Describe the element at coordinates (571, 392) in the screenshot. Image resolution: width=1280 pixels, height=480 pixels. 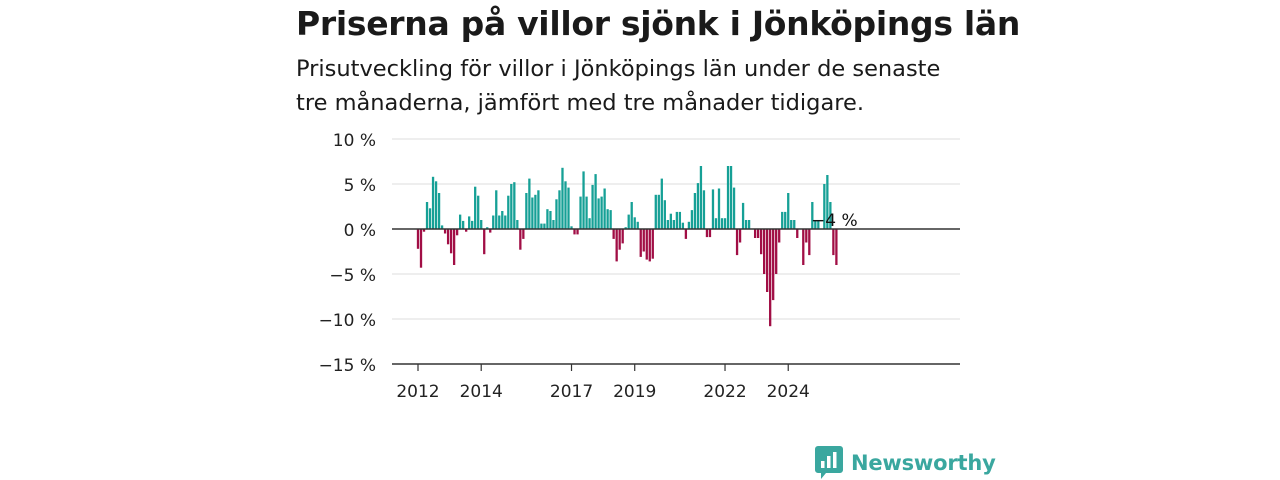
I see `x-tick-label: 2017` at that location.